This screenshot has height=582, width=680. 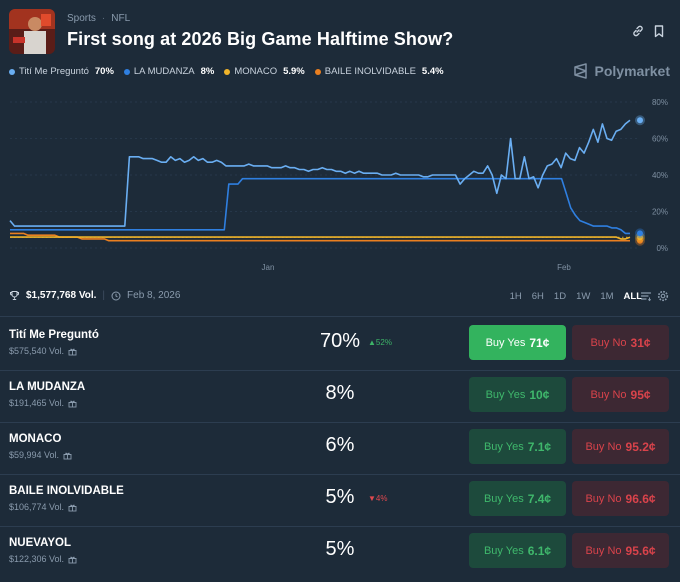 What do you see at coordinates (638, 31) in the screenshot?
I see `link-icon` at bounding box center [638, 31].